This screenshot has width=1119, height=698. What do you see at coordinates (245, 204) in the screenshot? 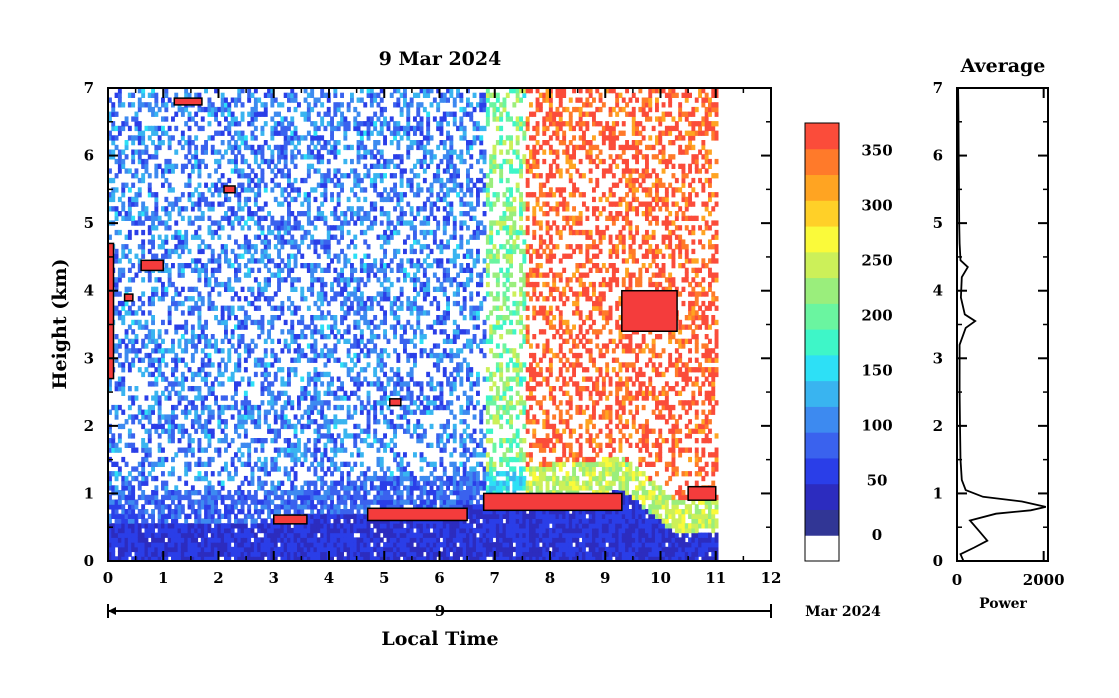
I see `heat-cell-2001` at bounding box center [245, 204].